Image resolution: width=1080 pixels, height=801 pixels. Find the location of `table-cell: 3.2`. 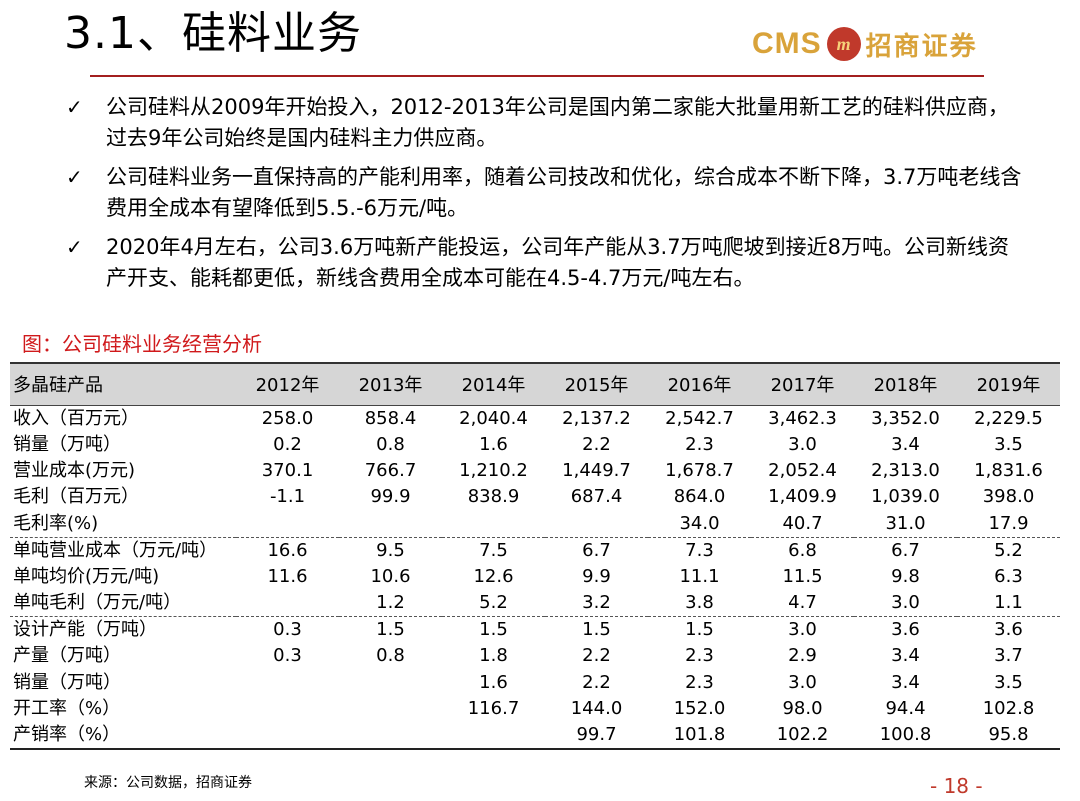

table-cell: 3.2 is located at coordinates (596, 604).